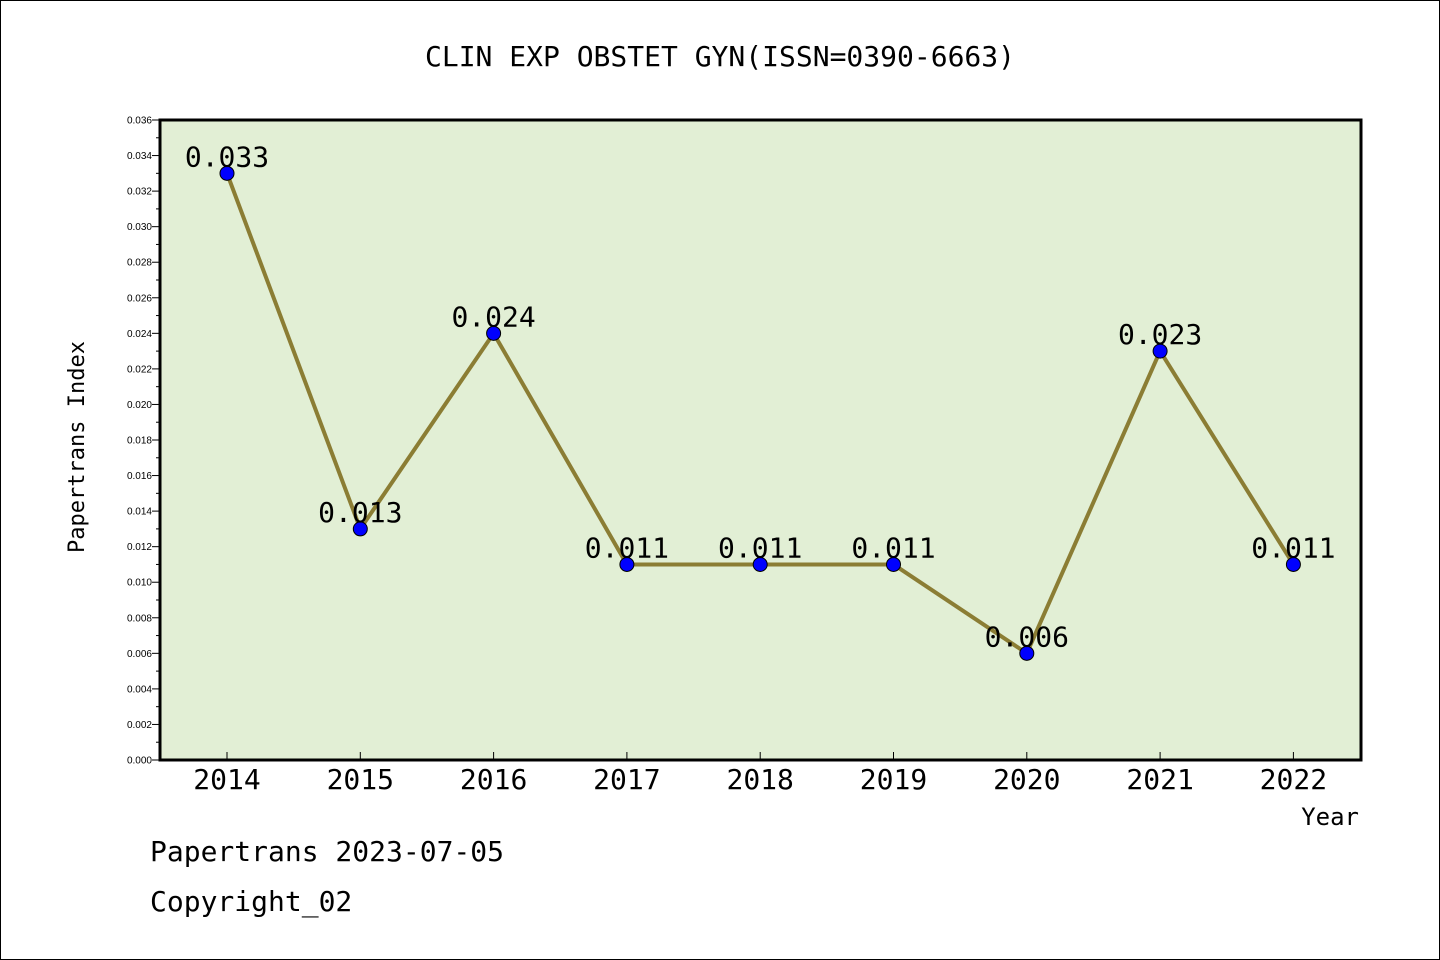 This screenshot has height=960, width=1440. What do you see at coordinates (720, 56) in the screenshot?
I see `chart-title: CLIN EXP OBSTET GYN(ISSN=0390-6663)` at bounding box center [720, 56].